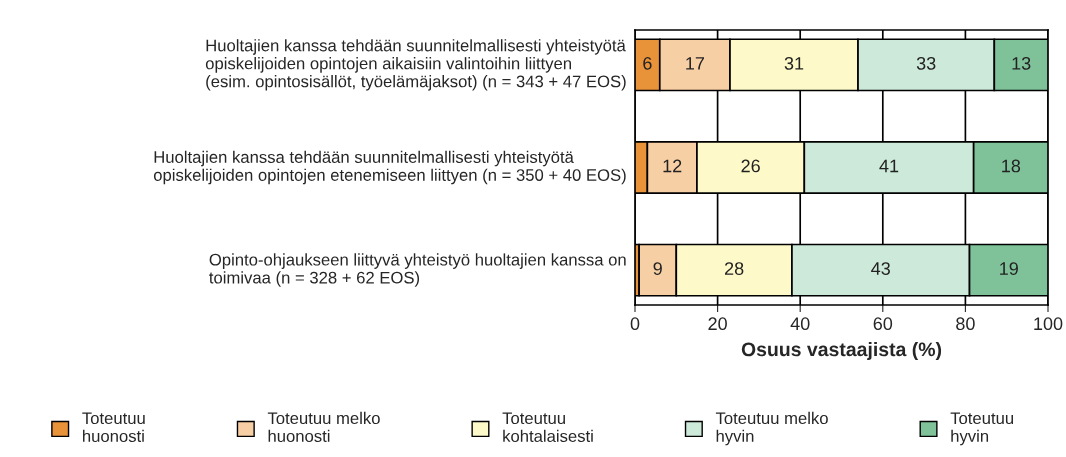 Image resolution: width=1066 pixels, height=457 pixels. What do you see at coordinates (672, 166) in the screenshot?
I see `data-label: 12` at bounding box center [672, 166].